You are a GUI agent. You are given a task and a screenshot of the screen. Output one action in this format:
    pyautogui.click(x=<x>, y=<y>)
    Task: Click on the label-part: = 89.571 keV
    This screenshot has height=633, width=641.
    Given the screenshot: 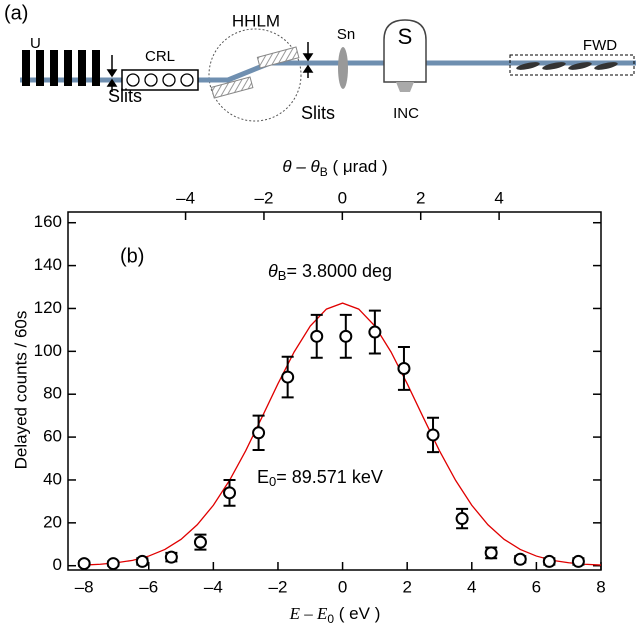 What is the action you would take?
    pyautogui.click(x=329, y=477)
    